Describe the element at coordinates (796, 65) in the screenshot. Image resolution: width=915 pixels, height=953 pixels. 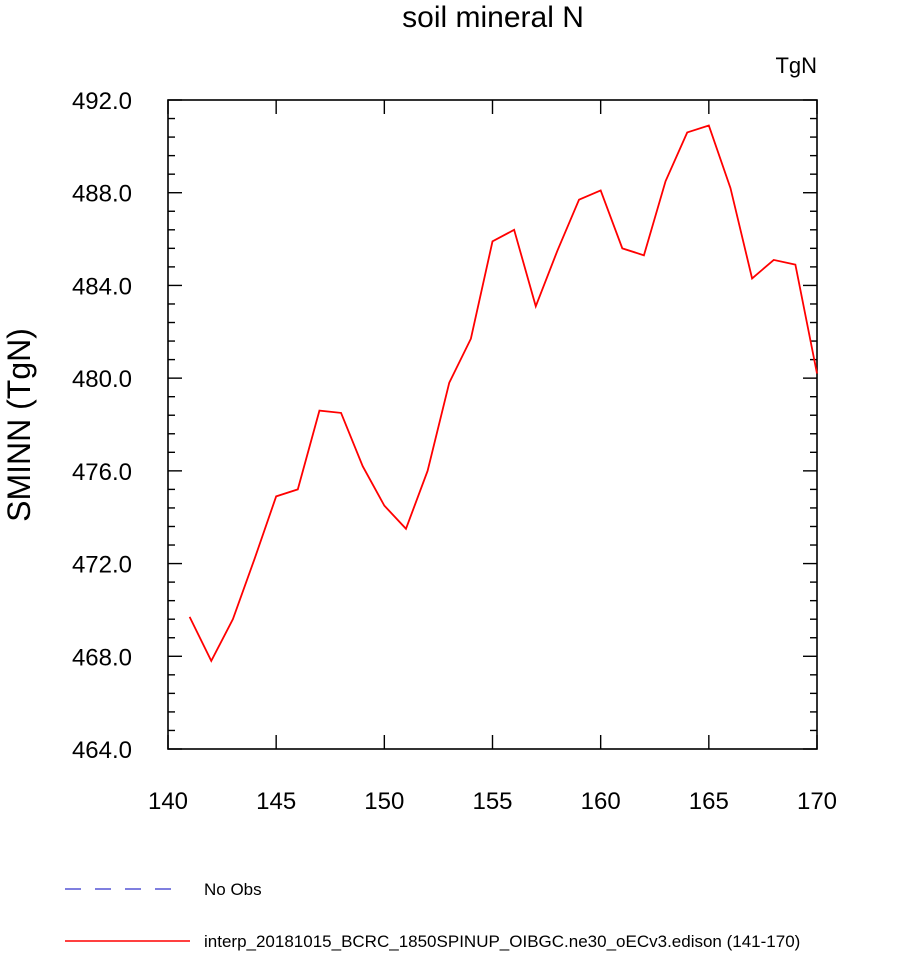
I see `units-label: TgN` at that location.